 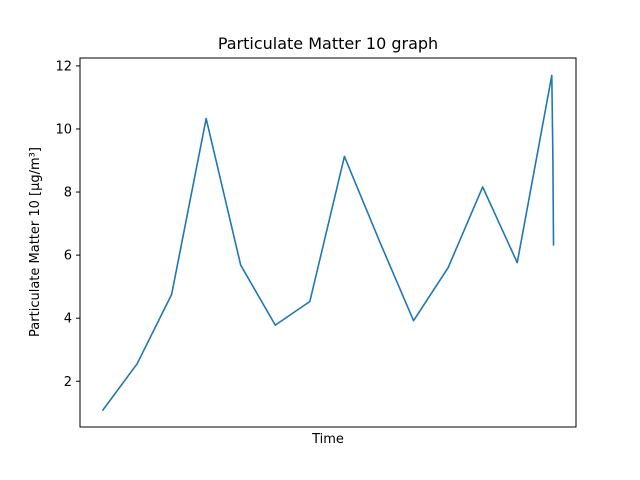 What do you see at coordinates (63, 66) in the screenshot?
I see `y-tick-label: 12` at bounding box center [63, 66].